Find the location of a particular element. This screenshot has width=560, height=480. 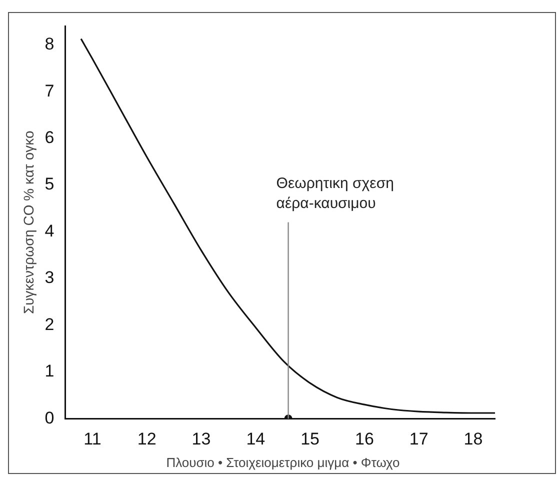

x-tick-label: 16 is located at coordinates (364, 438).